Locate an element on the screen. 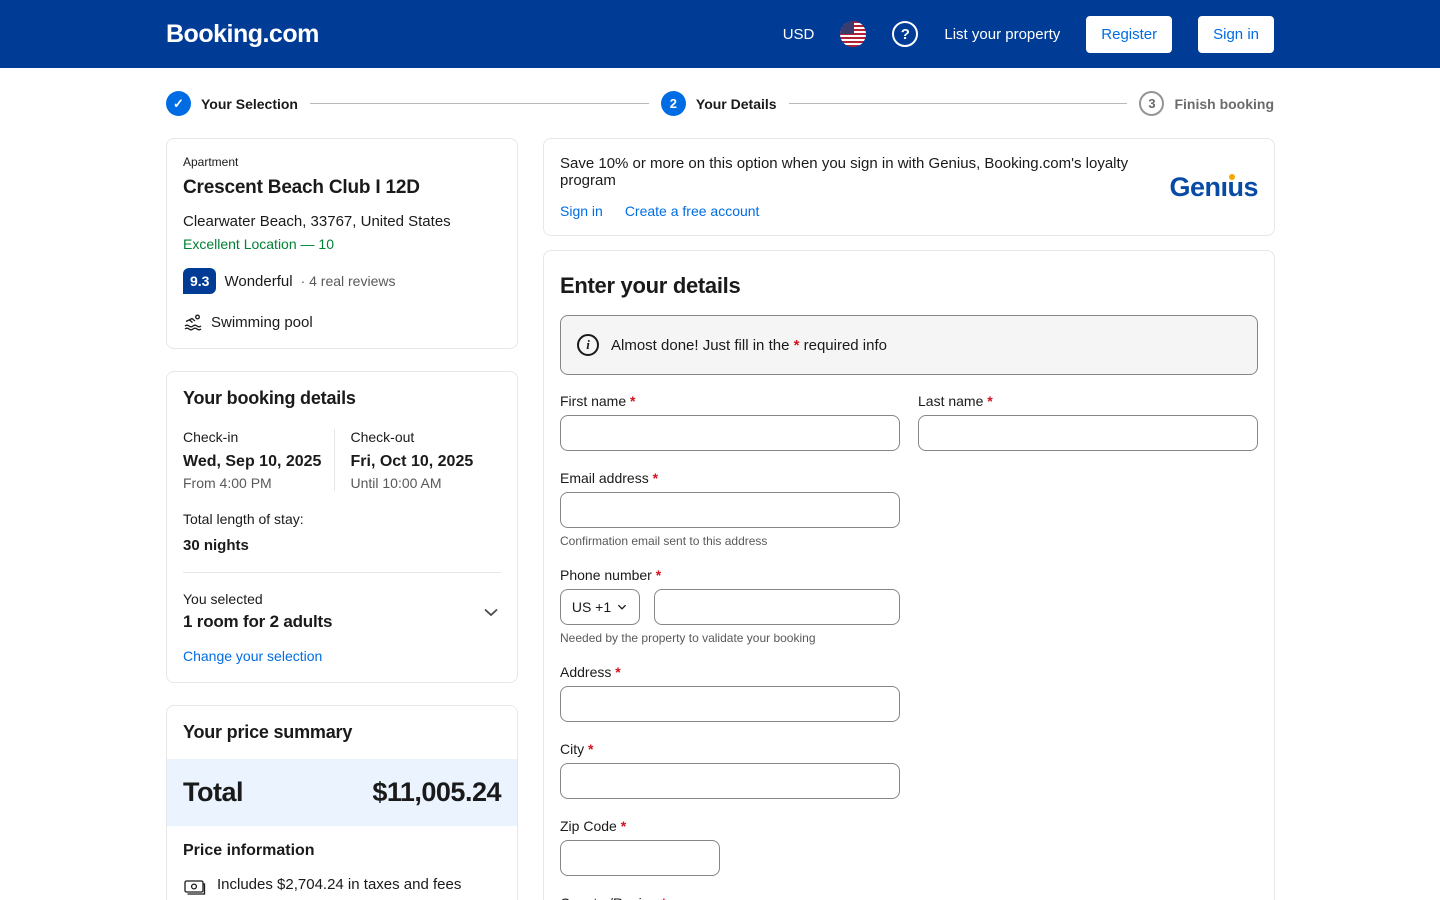 The height and width of the screenshot is (900, 1440). last-name-label: Last name * is located at coordinates (955, 401).